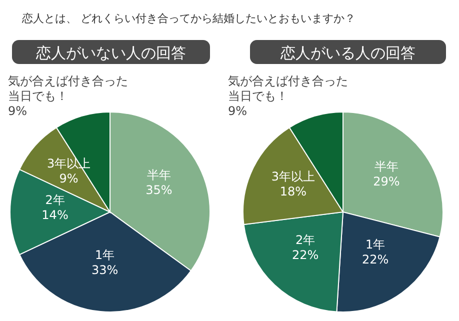 Image resolution: width=459 pixels, height=321 pixels. I want to click on chart-title: 恋人がいる人の回答, so click(348, 53).